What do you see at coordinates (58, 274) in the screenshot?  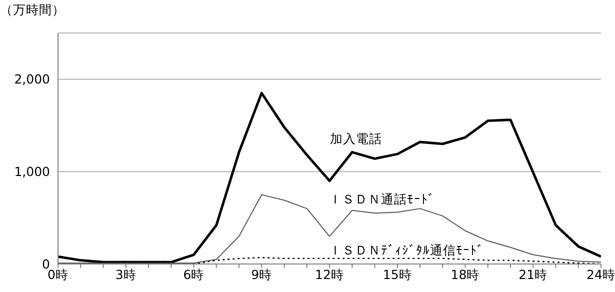 I see `x-tick-label: 0時` at bounding box center [58, 274].